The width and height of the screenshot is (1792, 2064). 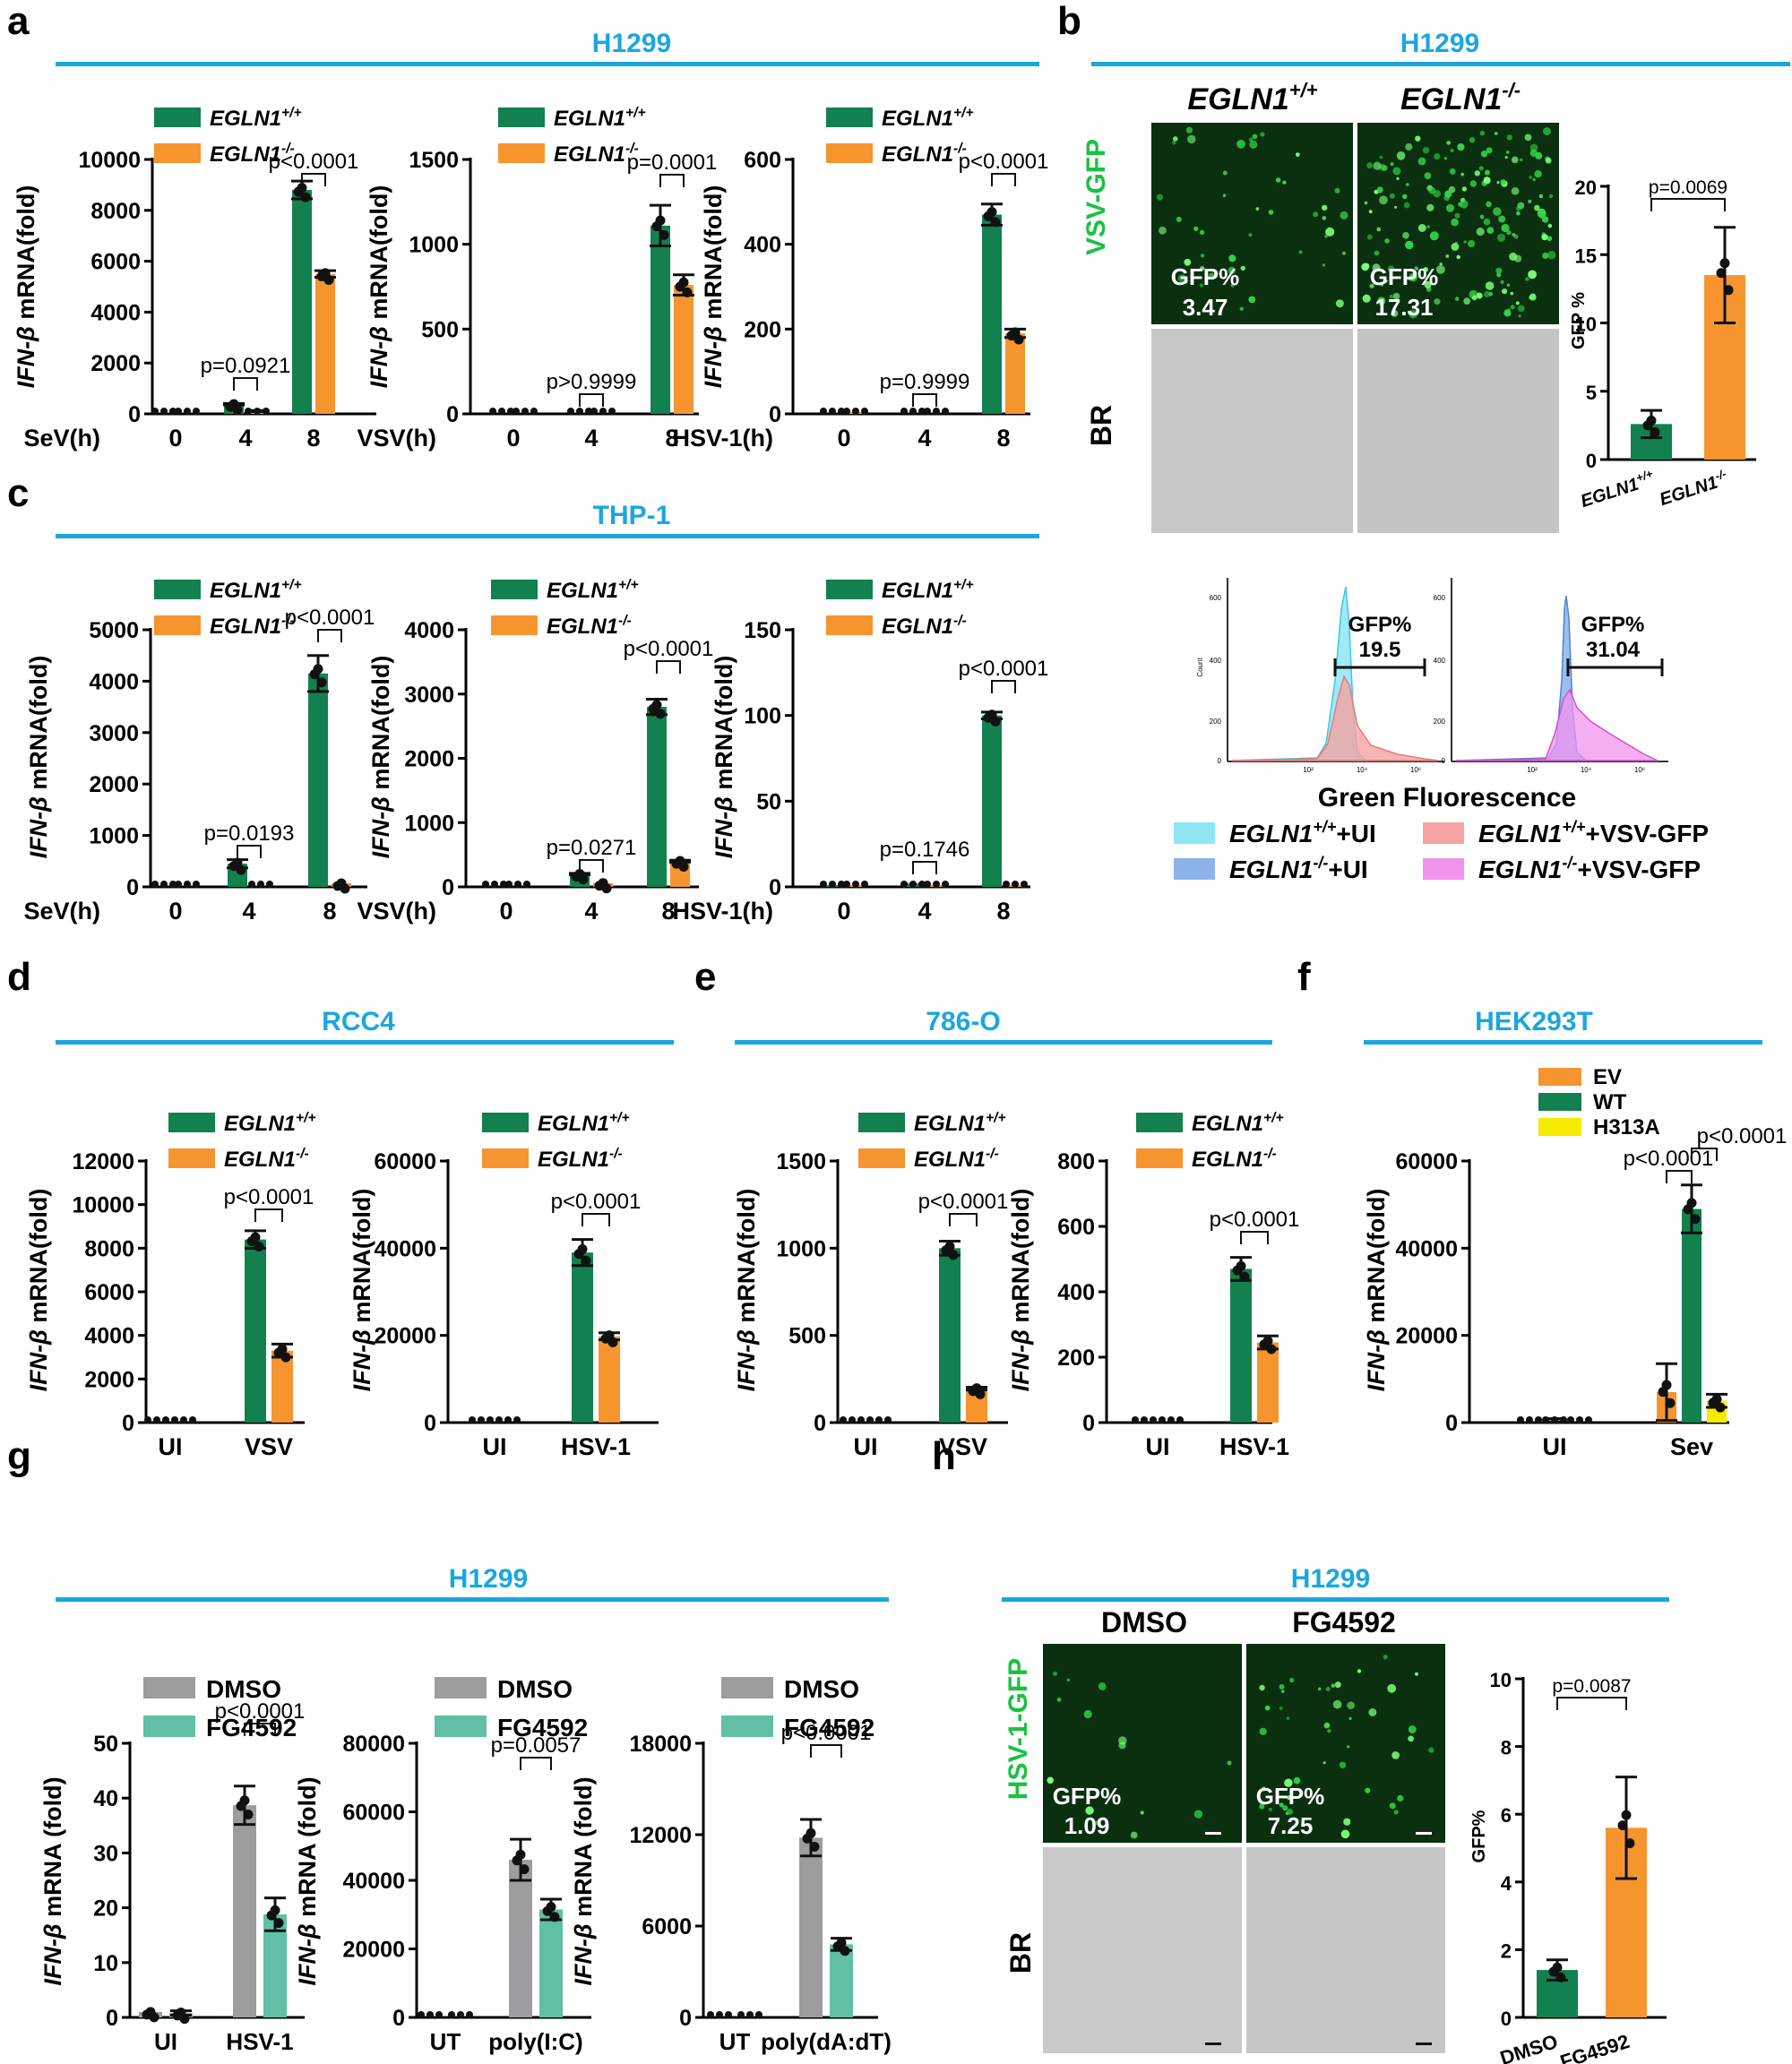 I want to click on a1-xcat-1: 4, so click(x=245, y=438).